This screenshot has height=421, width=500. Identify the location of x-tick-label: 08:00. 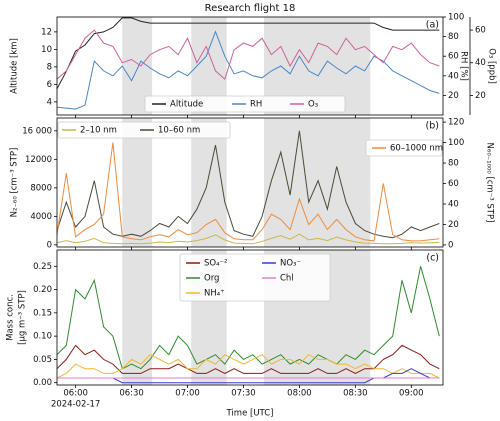
(299, 394).